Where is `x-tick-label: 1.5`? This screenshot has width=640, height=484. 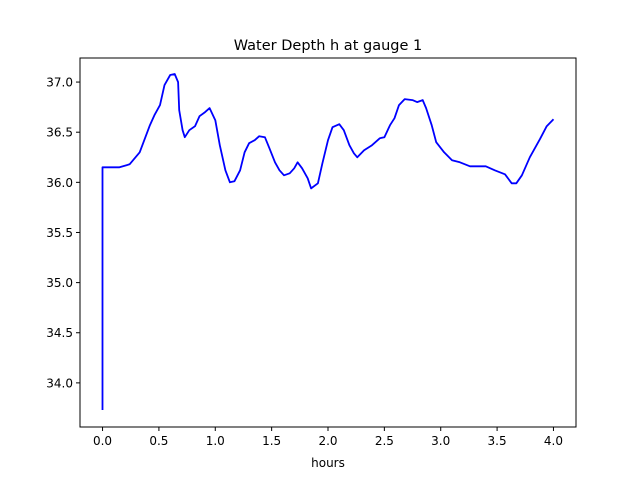 x-tick-label: 1.5 is located at coordinates (271, 441).